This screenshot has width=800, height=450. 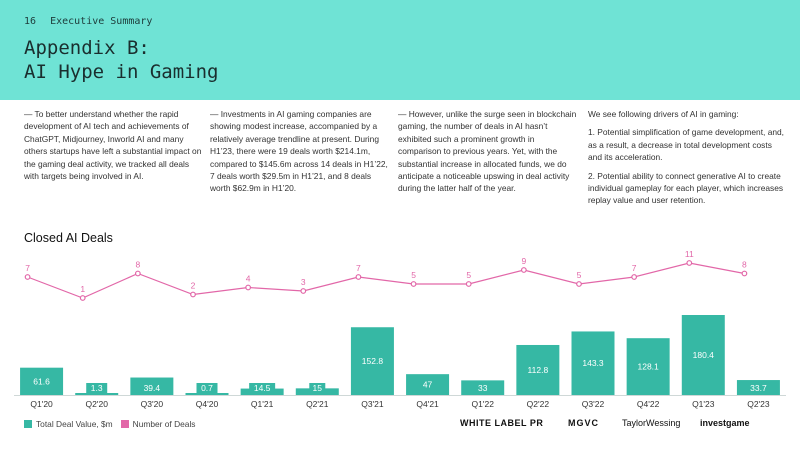 I want to click on bar-value-label: 1.3, so click(x=97, y=388).